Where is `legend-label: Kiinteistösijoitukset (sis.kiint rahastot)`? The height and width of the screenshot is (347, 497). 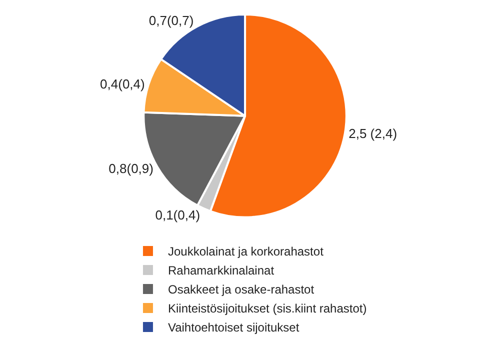
legend-label: Kiinteistösijoitukset (sis.kiint rahastot) is located at coordinates (267, 309).